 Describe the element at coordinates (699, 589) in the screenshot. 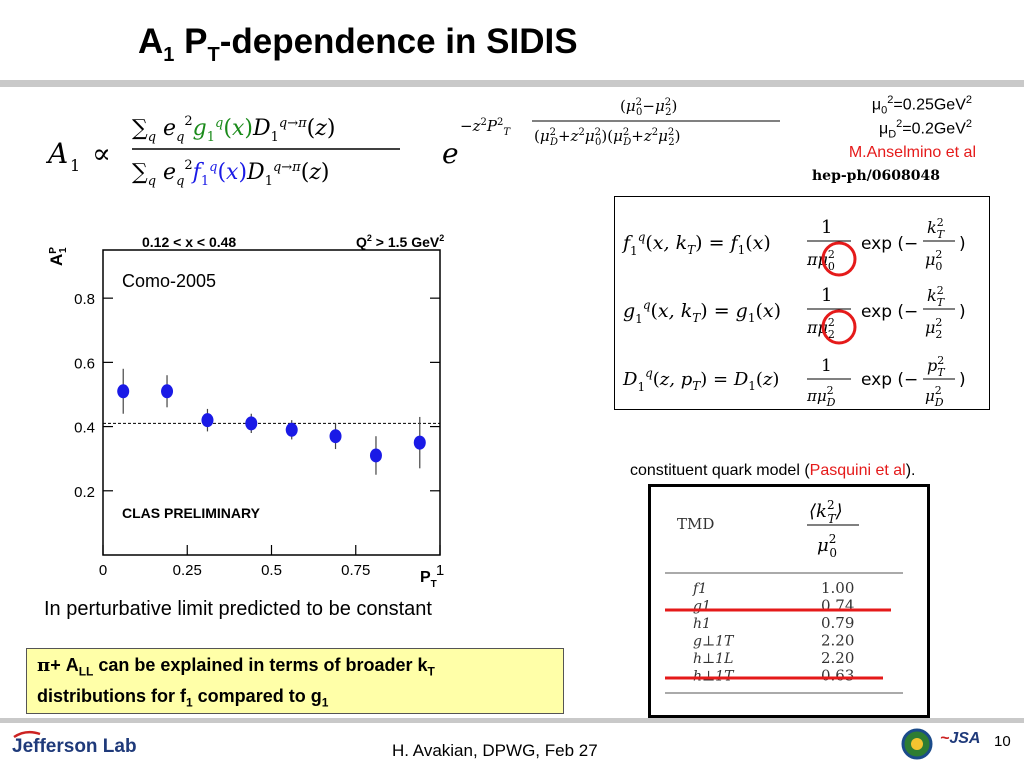

I see `table-row-name: f1` at that location.